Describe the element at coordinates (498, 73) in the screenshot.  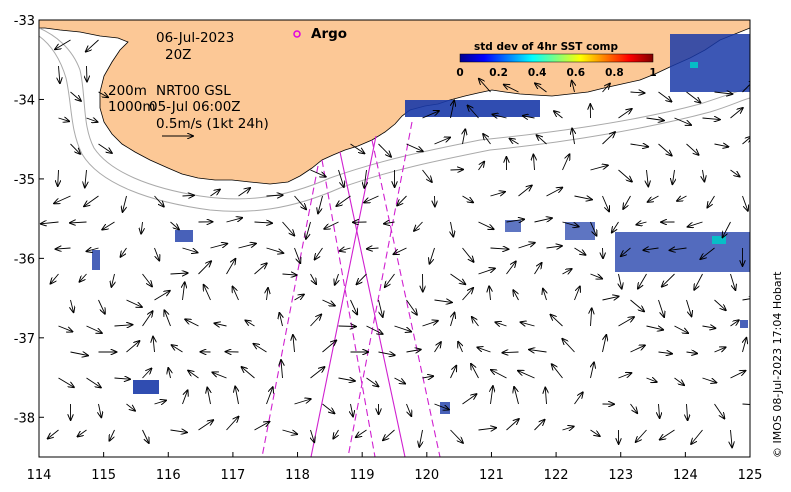
I see `colorbar-tick-label: 0.2` at that location.